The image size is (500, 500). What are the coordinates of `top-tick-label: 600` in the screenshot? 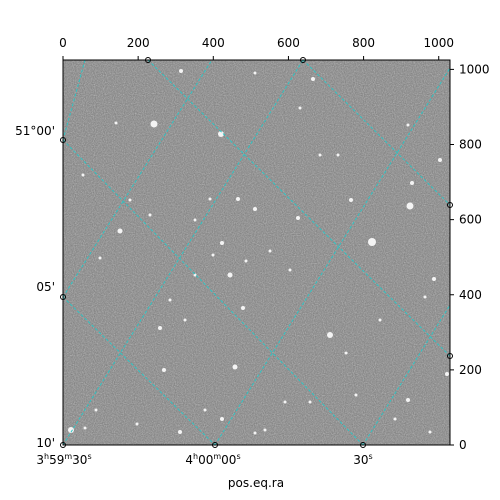 It's located at (288, 43).